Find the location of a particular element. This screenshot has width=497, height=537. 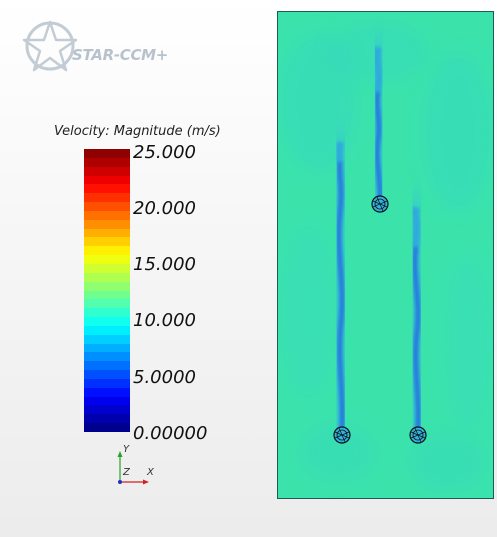

tick-label-5: 5.0000 is located at coordinates (164, 377).